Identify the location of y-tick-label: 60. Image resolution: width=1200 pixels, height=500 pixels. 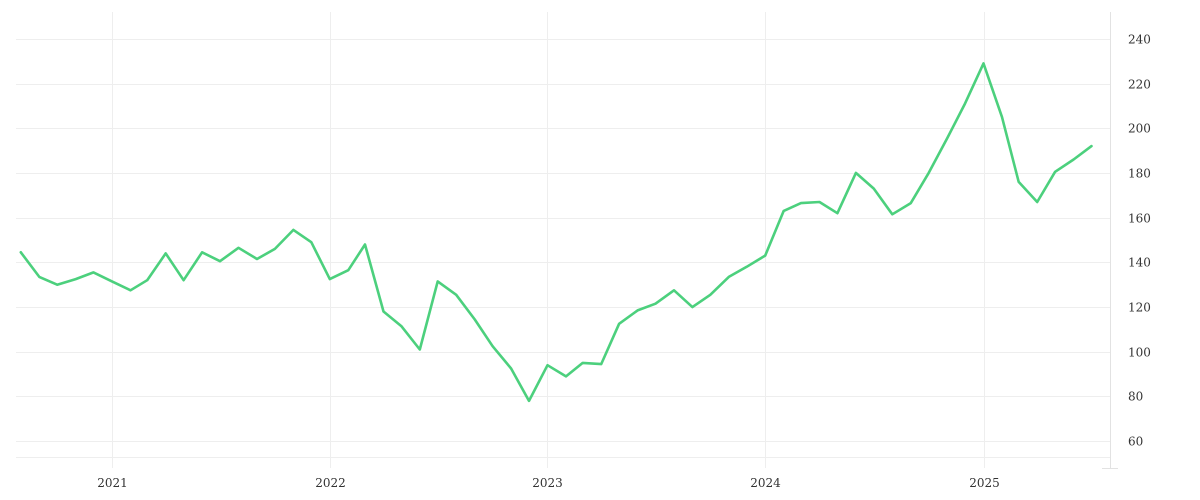
(1135, 442).